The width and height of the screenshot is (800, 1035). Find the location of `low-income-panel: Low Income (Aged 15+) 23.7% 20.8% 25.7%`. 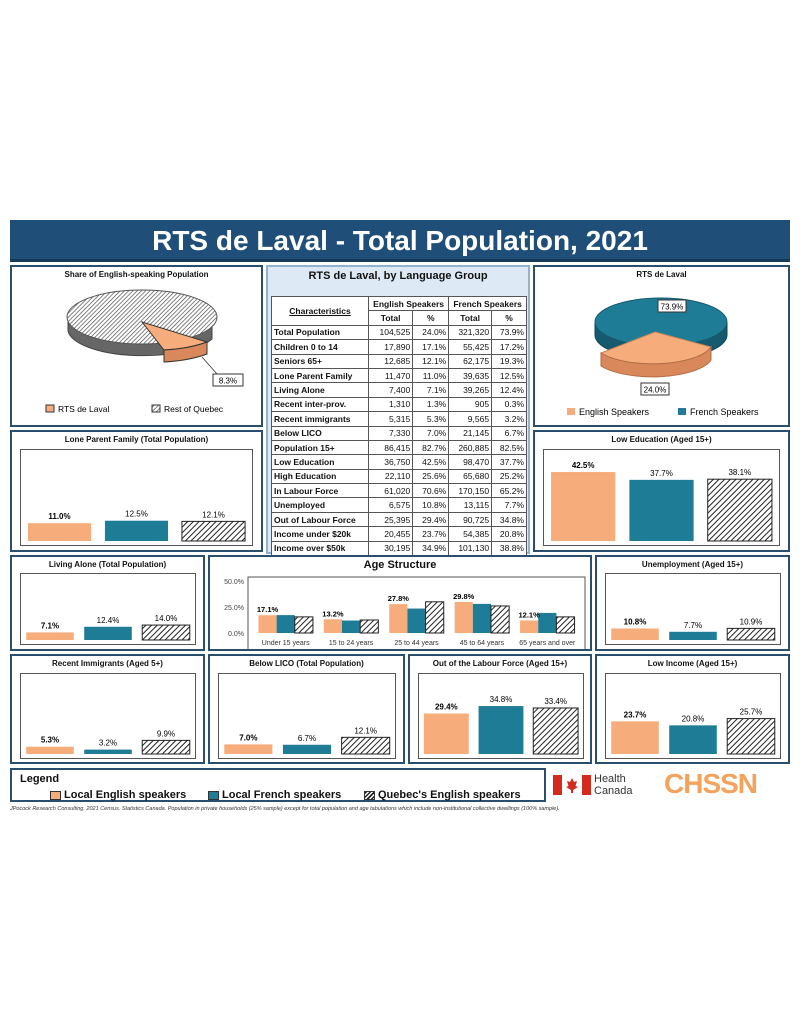

low-income-panel: Low Income (Aged 15+) 23.7% 20.8% 25.7% is located at coordinates (692, 709).